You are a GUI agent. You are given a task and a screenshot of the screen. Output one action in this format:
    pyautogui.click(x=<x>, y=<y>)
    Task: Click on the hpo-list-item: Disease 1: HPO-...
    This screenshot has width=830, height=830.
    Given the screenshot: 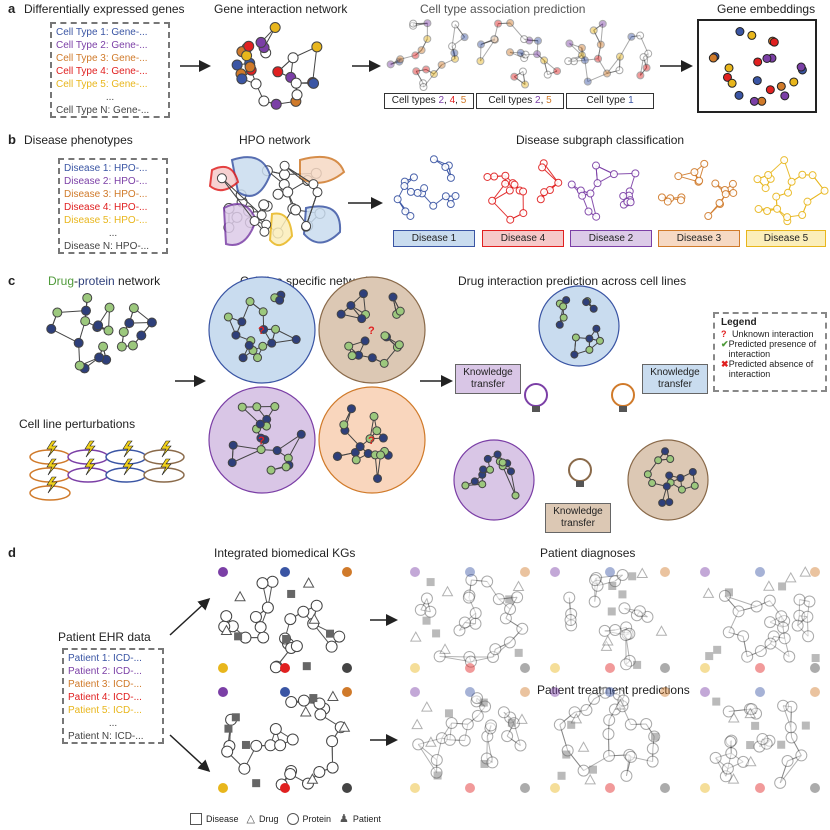 What is the action you would take?
    pyautogui.click(x=106, y=168)
    